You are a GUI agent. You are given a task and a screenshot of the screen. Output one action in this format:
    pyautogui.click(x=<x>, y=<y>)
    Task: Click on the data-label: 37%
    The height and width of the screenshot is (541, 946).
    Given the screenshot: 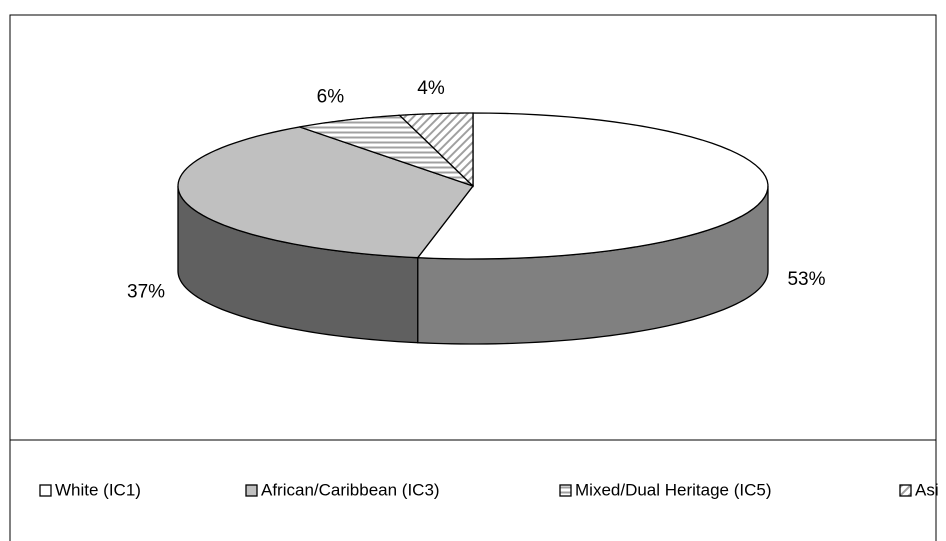 What is the action you would take?
    pyautogui.click(x=146, y=291)
    